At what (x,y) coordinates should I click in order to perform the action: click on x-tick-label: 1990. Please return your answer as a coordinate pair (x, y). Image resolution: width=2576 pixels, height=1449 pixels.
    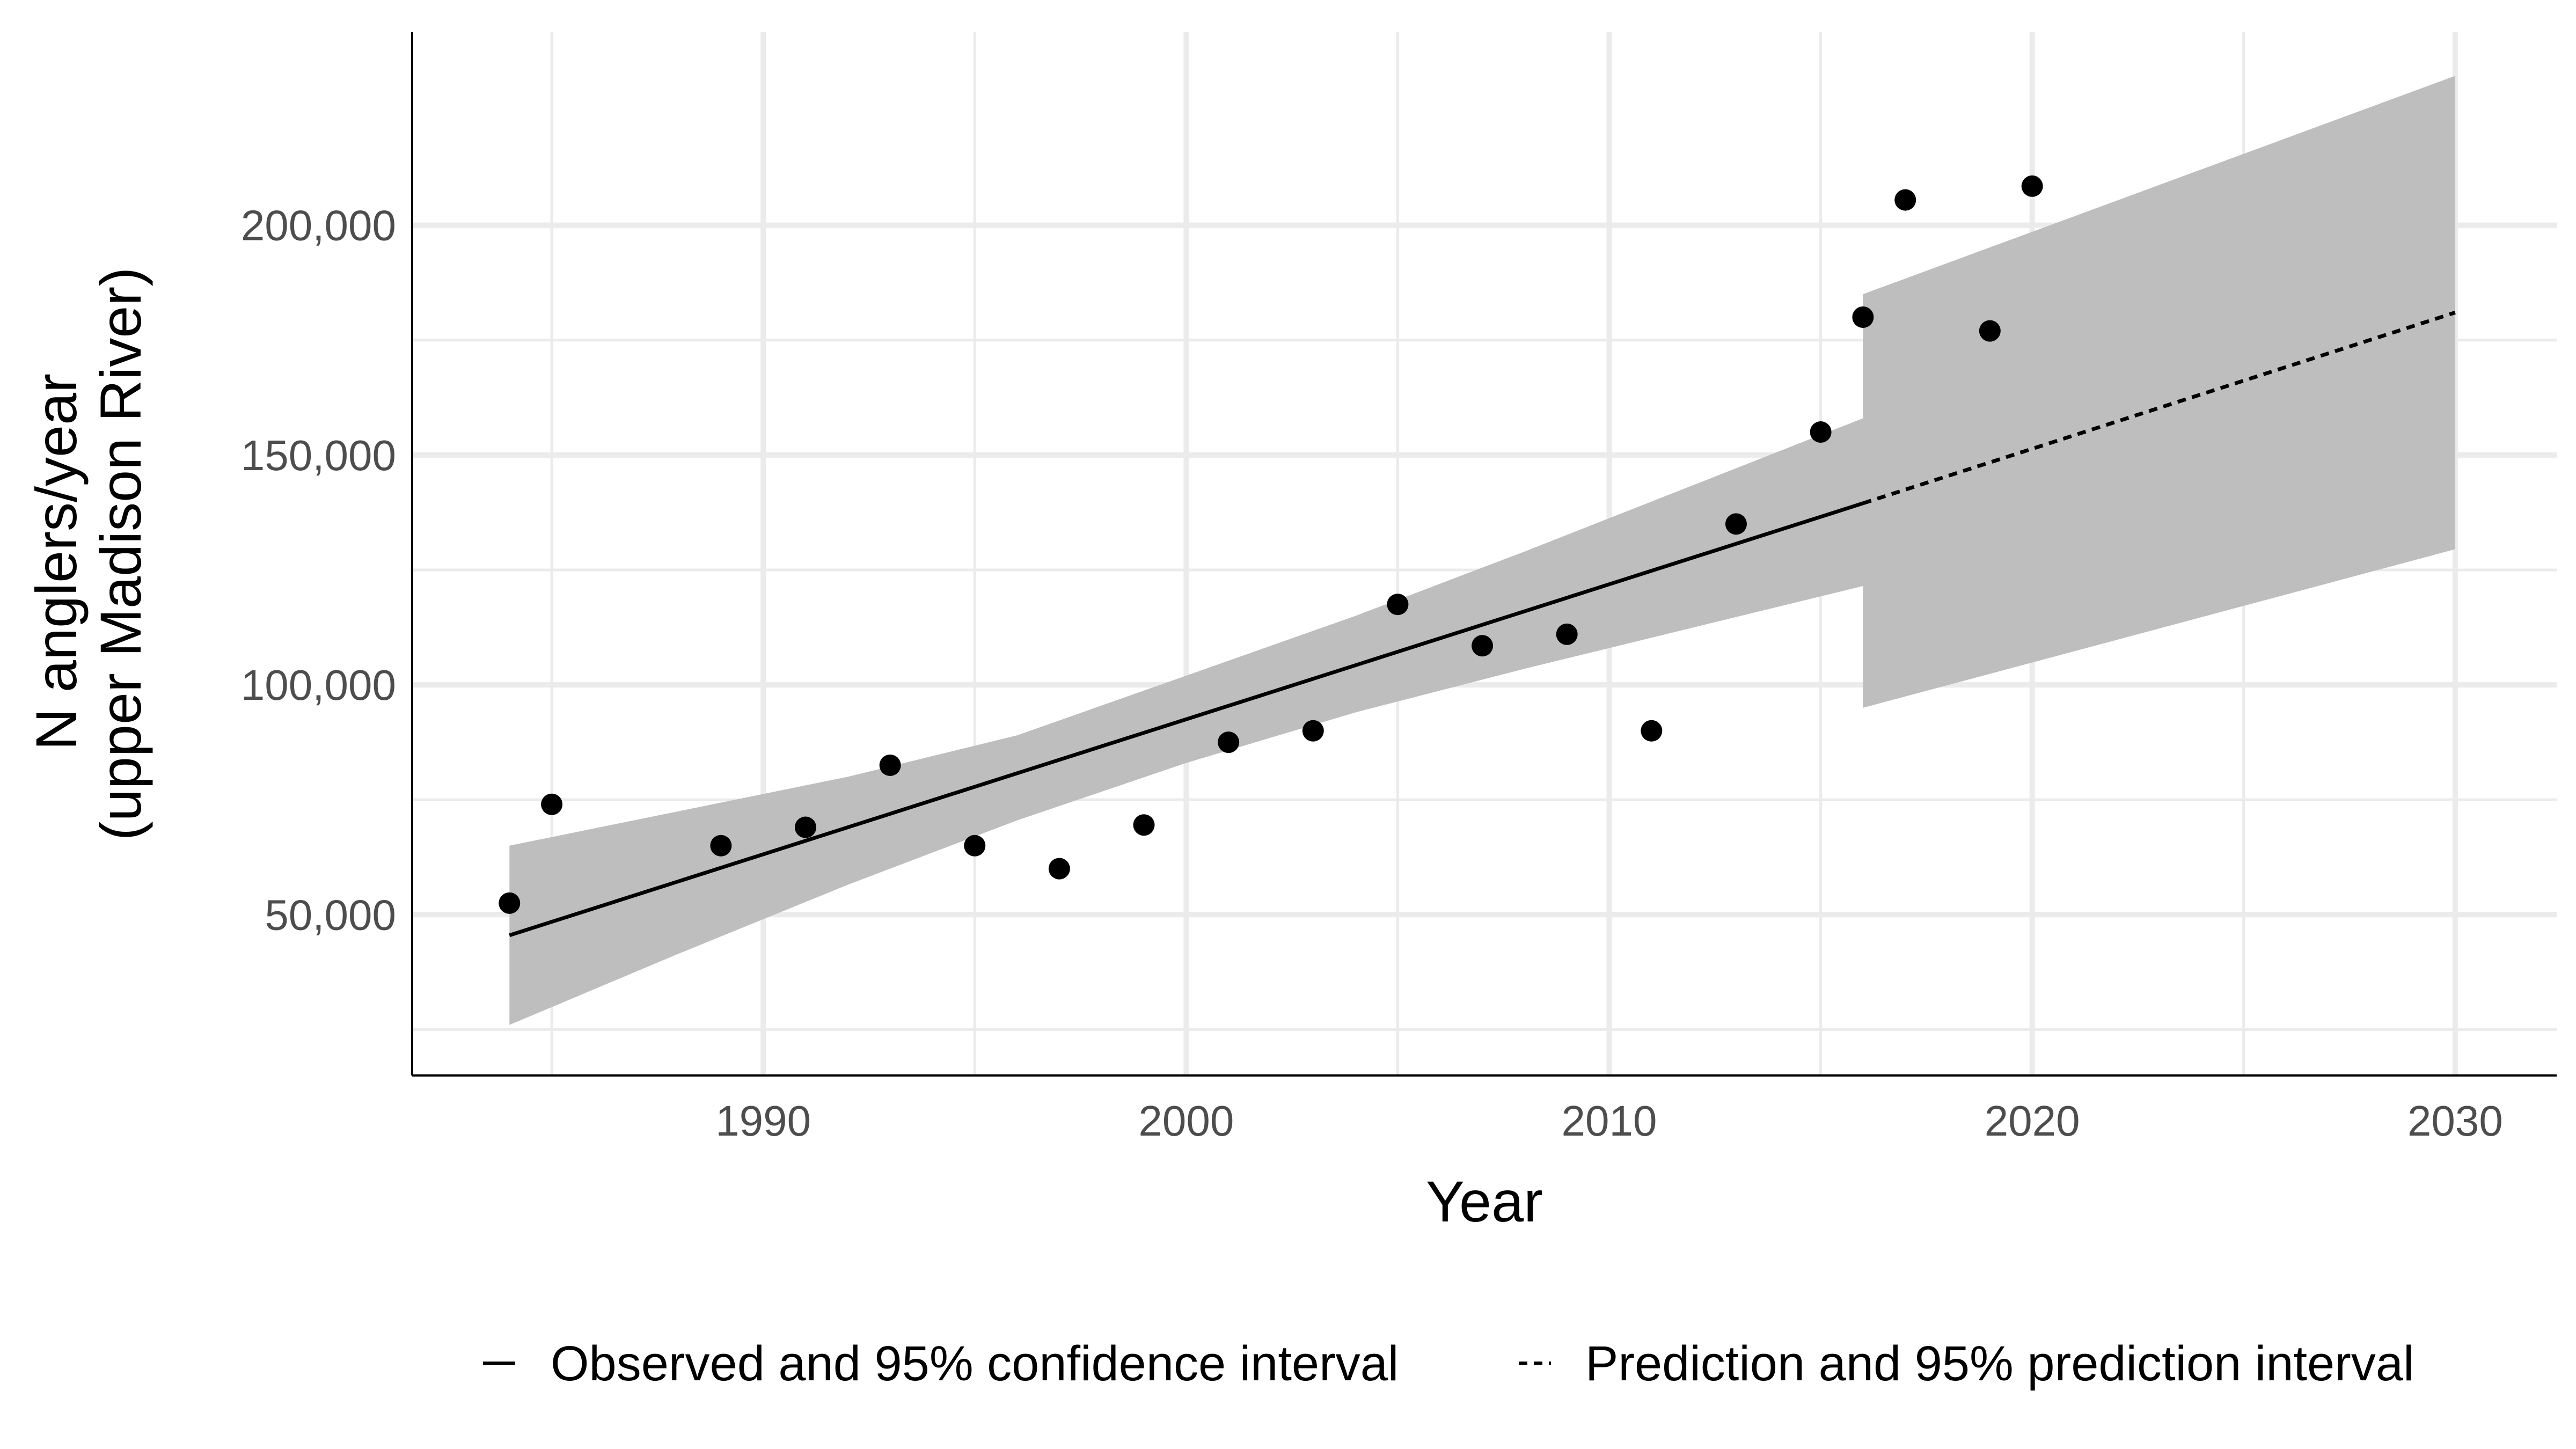
    Looking at the image, I should click on (763, 1121).